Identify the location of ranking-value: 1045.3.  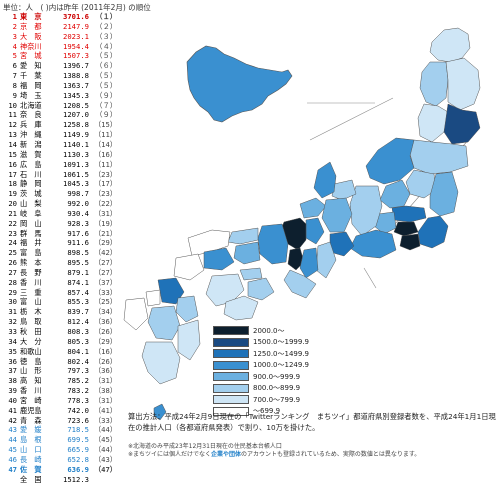
(76, 184).